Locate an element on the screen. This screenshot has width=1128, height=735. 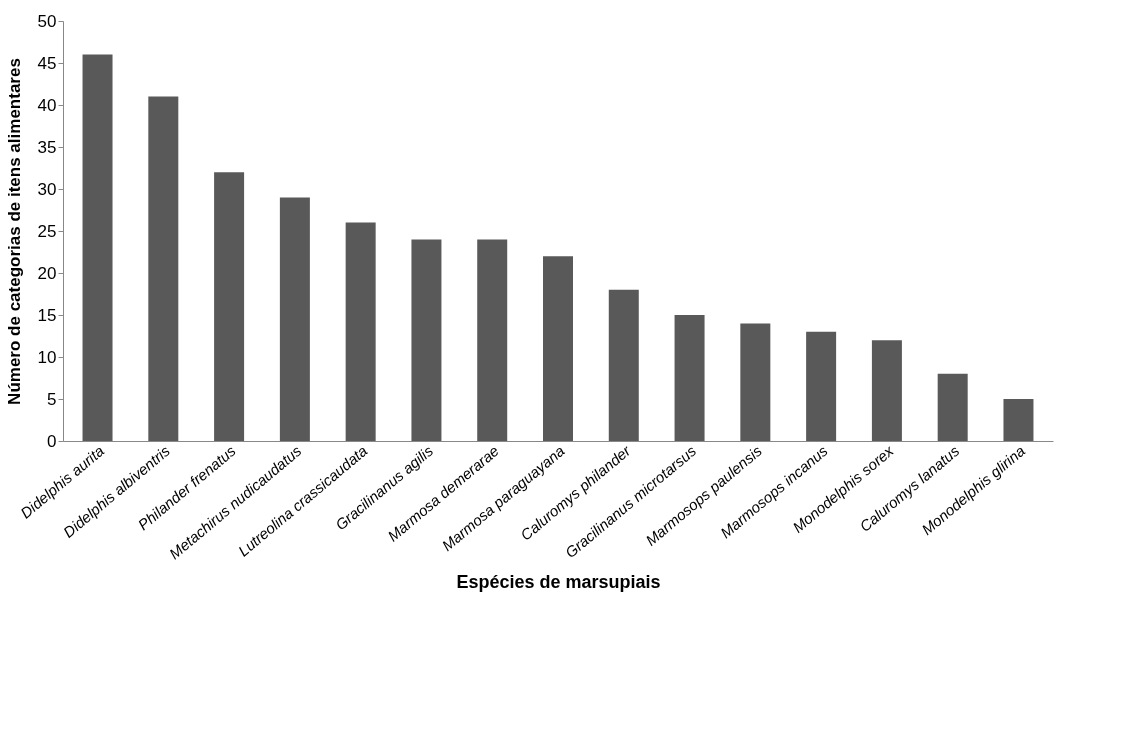
y-tick-label: 5 is located at coordinates (52, 399).